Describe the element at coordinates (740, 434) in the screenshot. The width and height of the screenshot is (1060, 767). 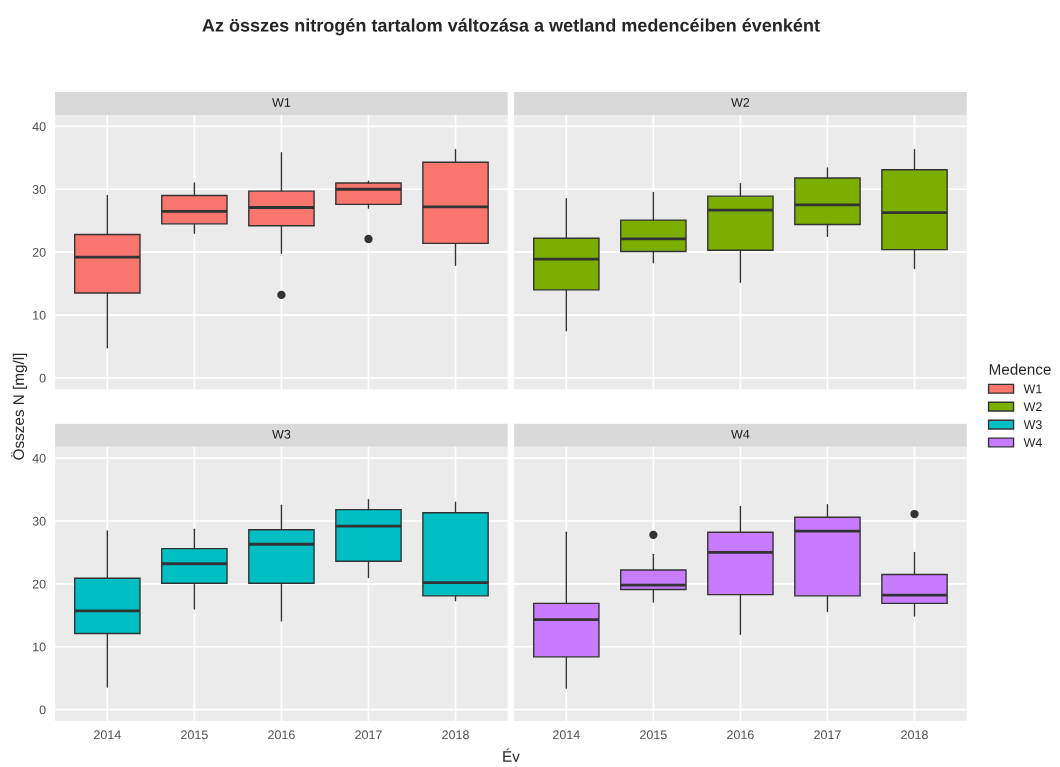
I see `chart-subtitle: W4` at that location.